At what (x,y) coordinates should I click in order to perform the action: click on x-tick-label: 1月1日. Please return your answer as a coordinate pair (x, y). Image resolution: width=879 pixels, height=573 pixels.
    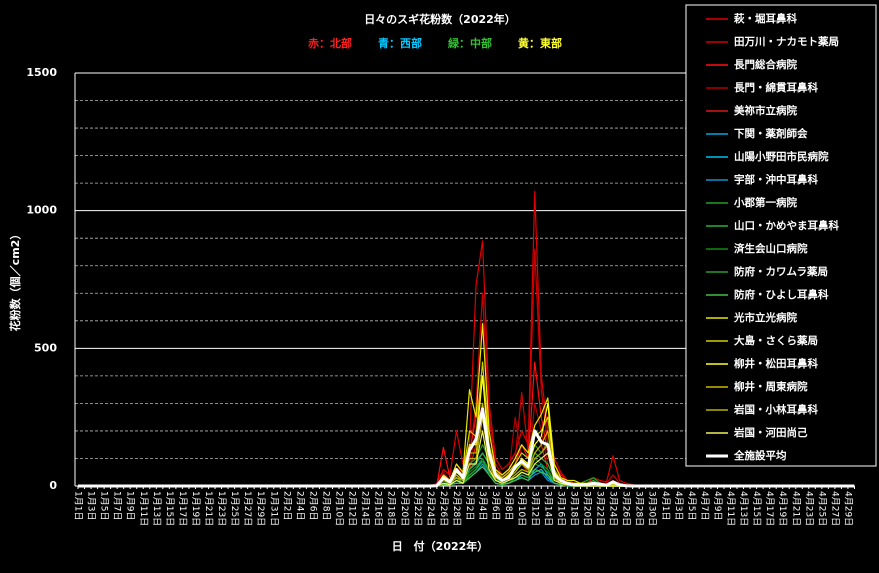
    Looking at the image, I should click on (78, 505).